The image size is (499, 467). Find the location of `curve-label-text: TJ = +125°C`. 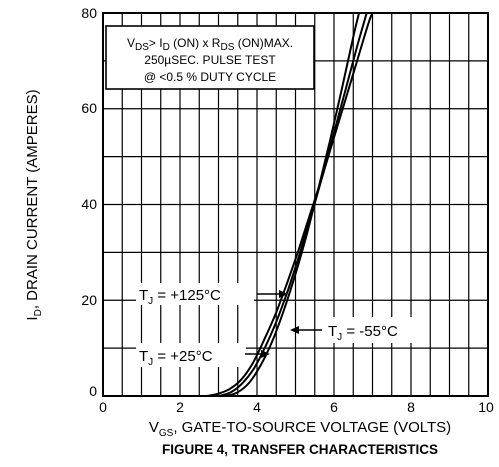

curve-label-text: TJ = +125°C is located at coordinates (180, 297).